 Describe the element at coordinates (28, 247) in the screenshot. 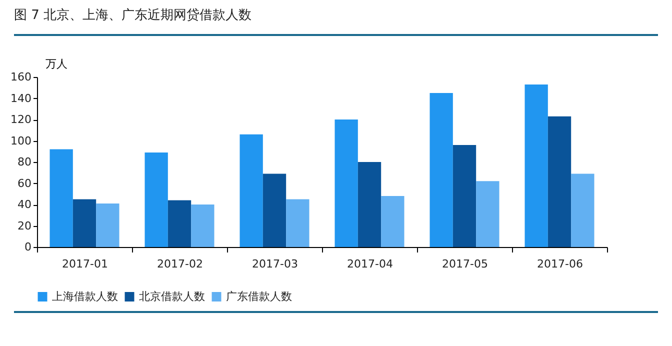

I see `y-tick-label: 0` at that location.